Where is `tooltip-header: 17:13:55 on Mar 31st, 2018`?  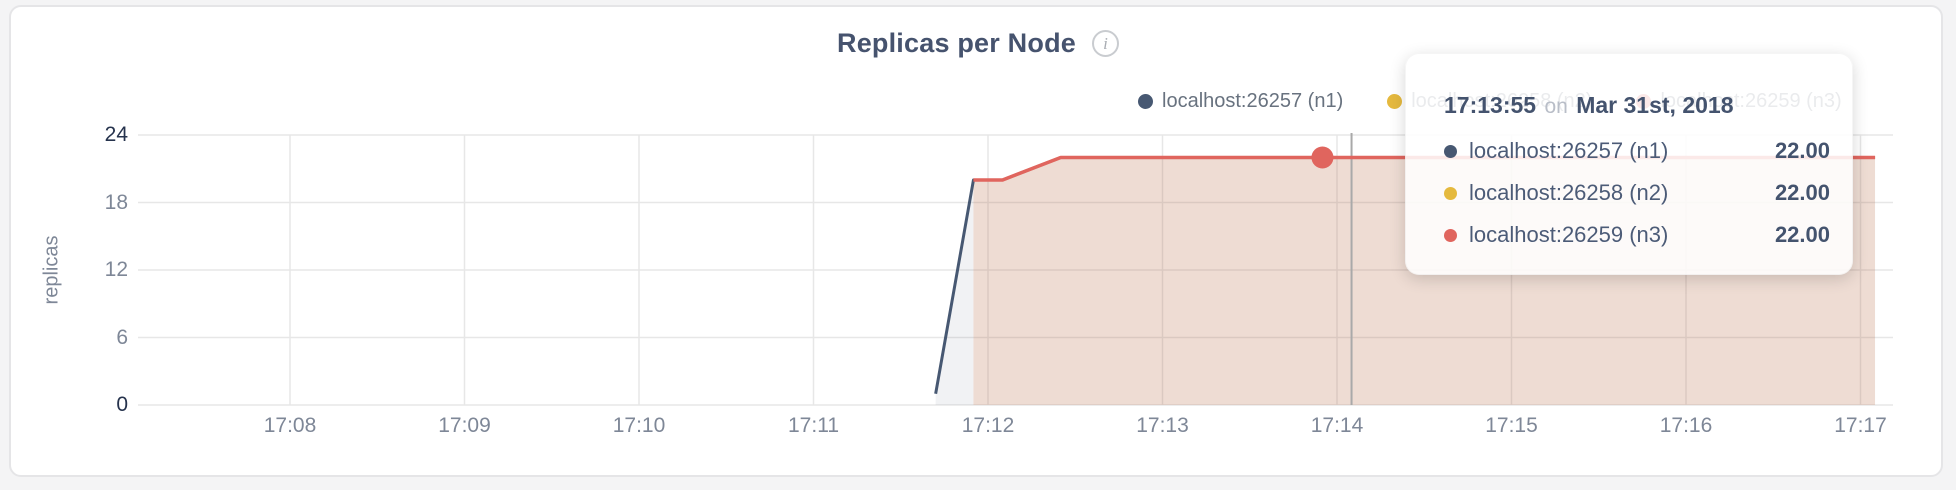
tooltip-header: 17:13:55 on Mar 31st, 2018 is located at coordinates (1637, 106).